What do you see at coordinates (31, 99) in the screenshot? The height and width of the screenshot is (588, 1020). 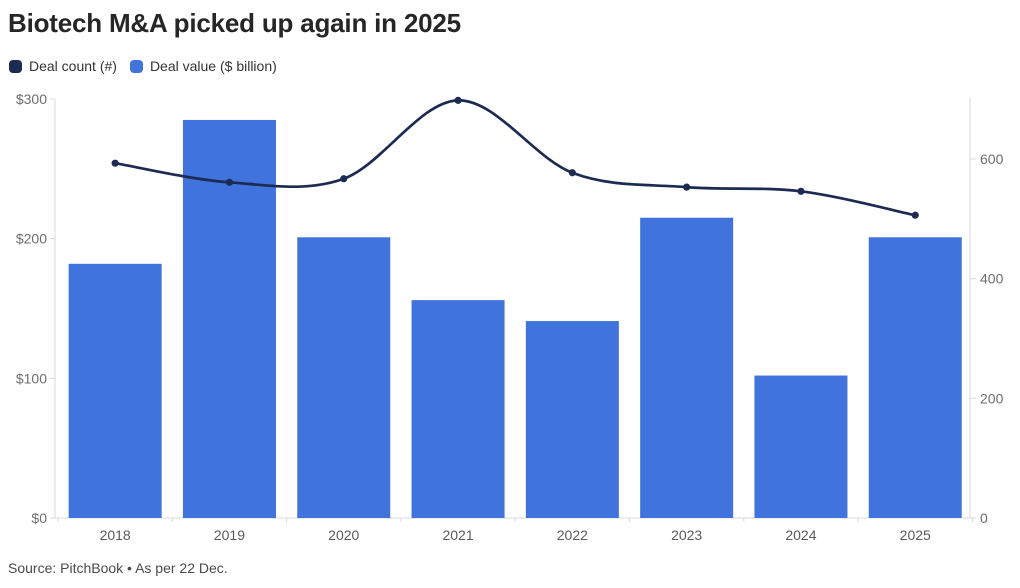 I see `left-axis-tick-label: $300` at bounding box center [31, 99].